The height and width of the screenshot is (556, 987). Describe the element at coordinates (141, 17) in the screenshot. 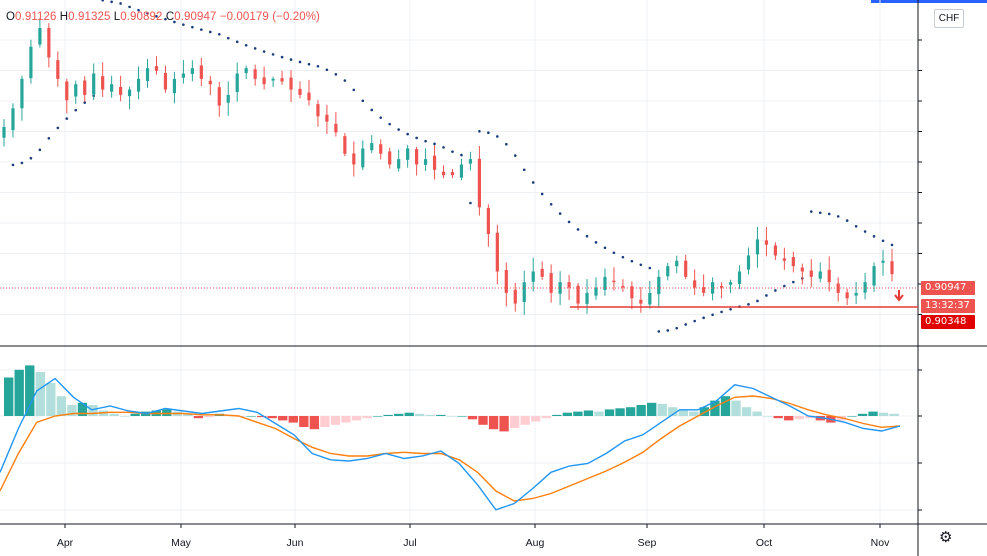

I see `ohlc-low-value: 0.90892` at that location.